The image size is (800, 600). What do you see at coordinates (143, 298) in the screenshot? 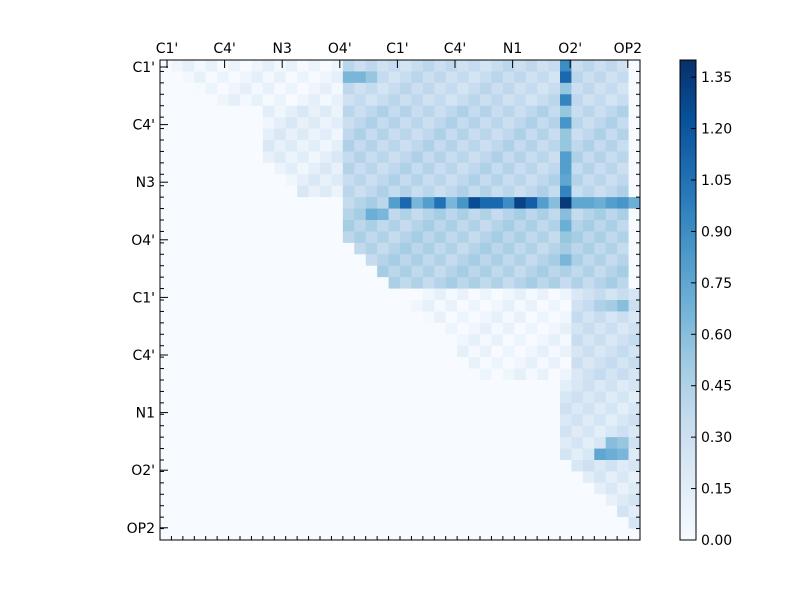
I see `y-tick-label: C1'` at bounding box center [143, 298].